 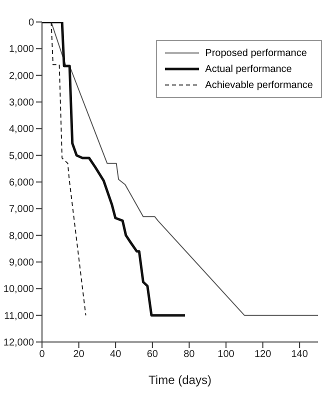 What do you see at coordinates (21, 210) in the screenshot?
I see `y-tick-label: 7,000` at bounding box center [21, 210].